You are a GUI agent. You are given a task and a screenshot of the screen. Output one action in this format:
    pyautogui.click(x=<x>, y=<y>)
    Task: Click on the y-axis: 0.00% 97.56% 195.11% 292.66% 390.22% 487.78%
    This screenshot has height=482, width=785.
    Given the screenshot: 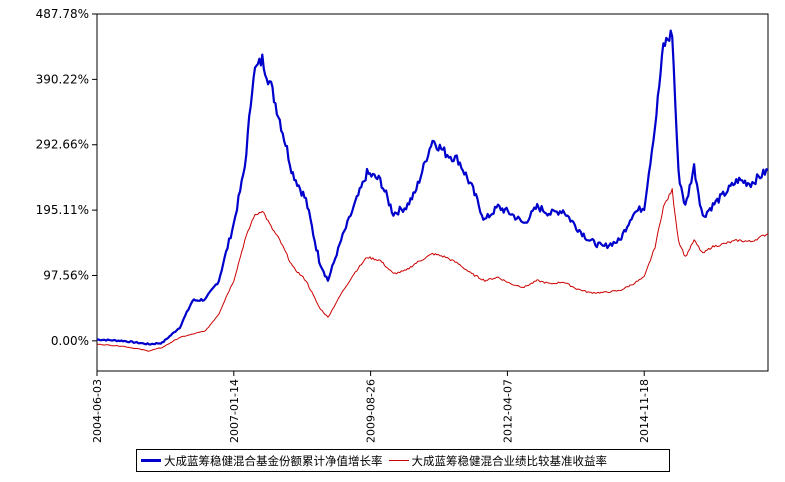 What is the action you would take?
    pyautogui.click(x=66, y=177)
    